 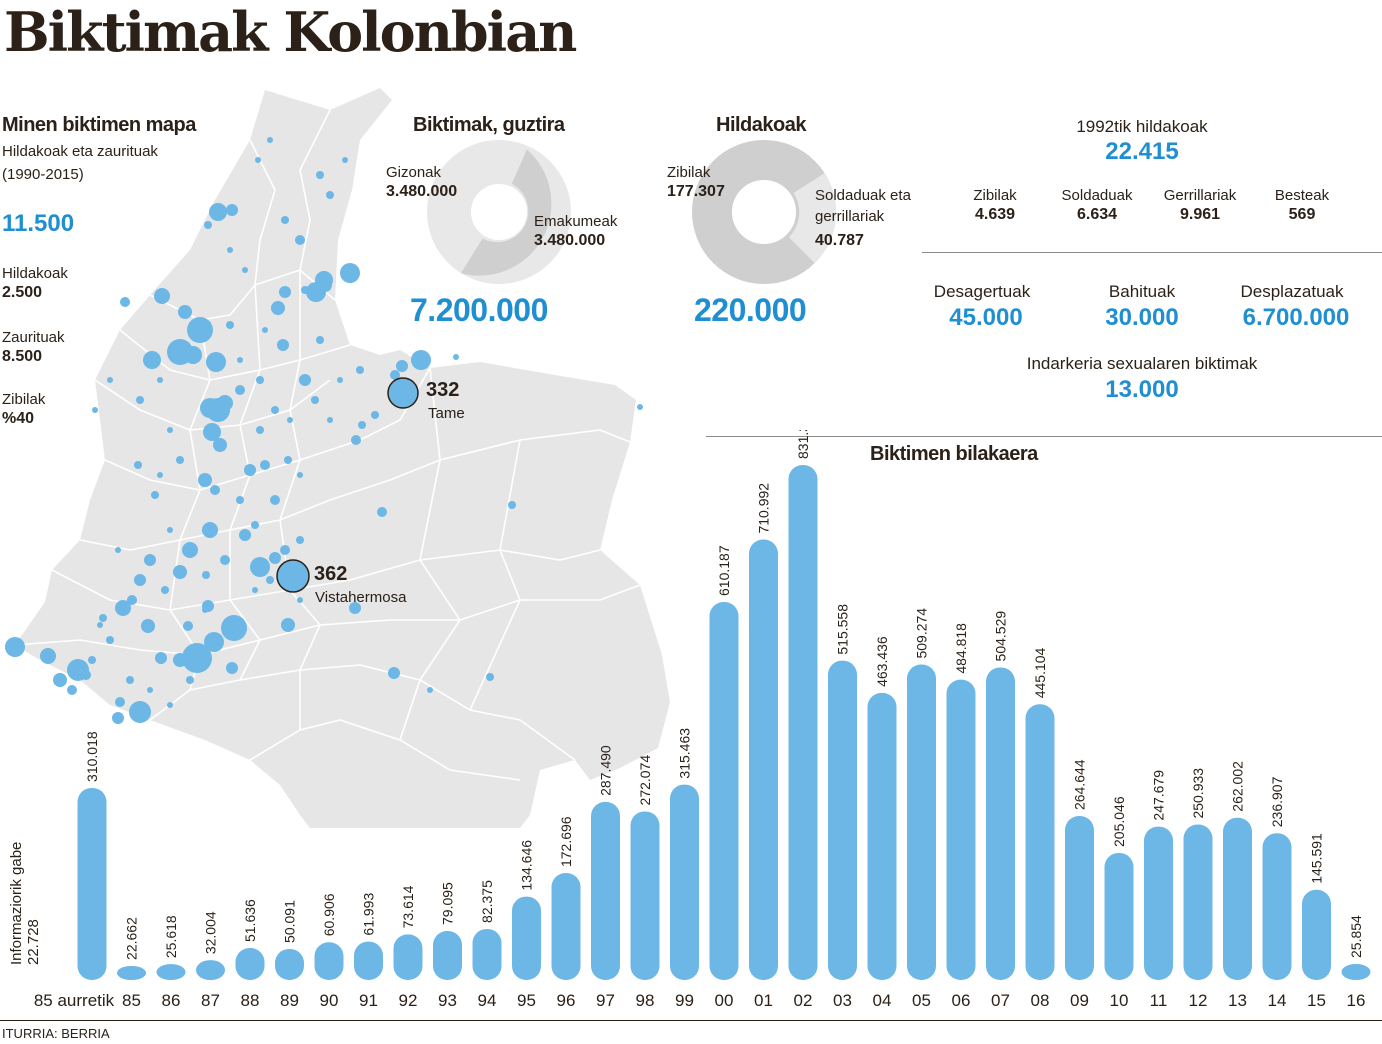 What do you see at coordinates (691, 1020) in the screenshot?
I see `footer-rule` at bounding box center [691, 1020].